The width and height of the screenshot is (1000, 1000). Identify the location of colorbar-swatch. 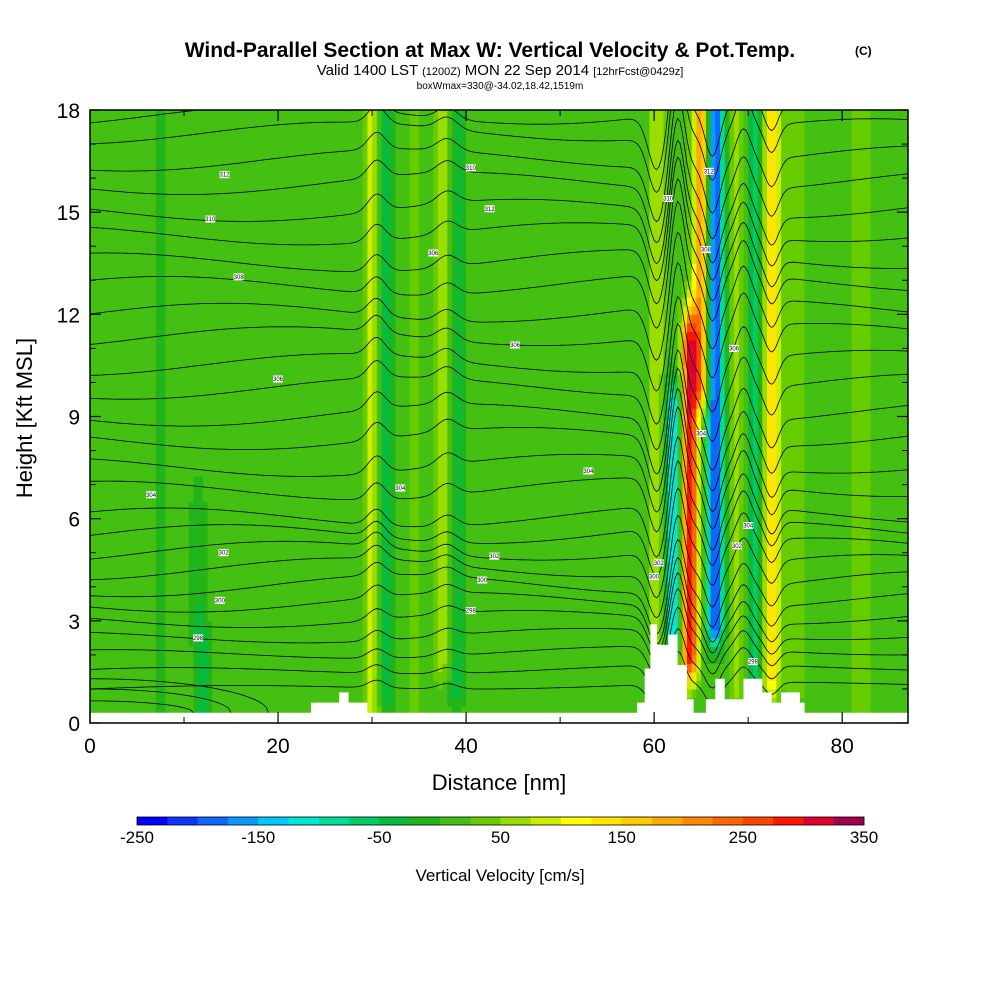
(273, 821).